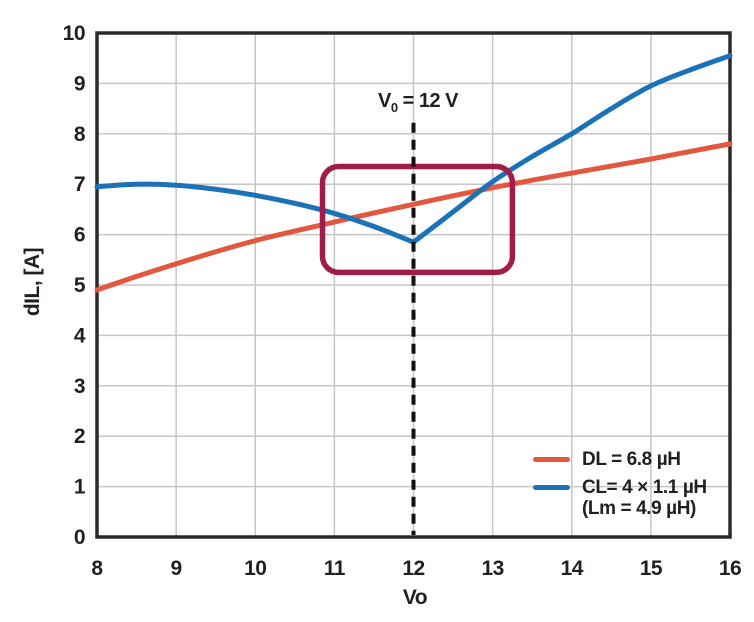  I want to click on legend-item-cl: CL= 4 × 1.1 µH (Lm = 4.9 µH), so click(620, 498).